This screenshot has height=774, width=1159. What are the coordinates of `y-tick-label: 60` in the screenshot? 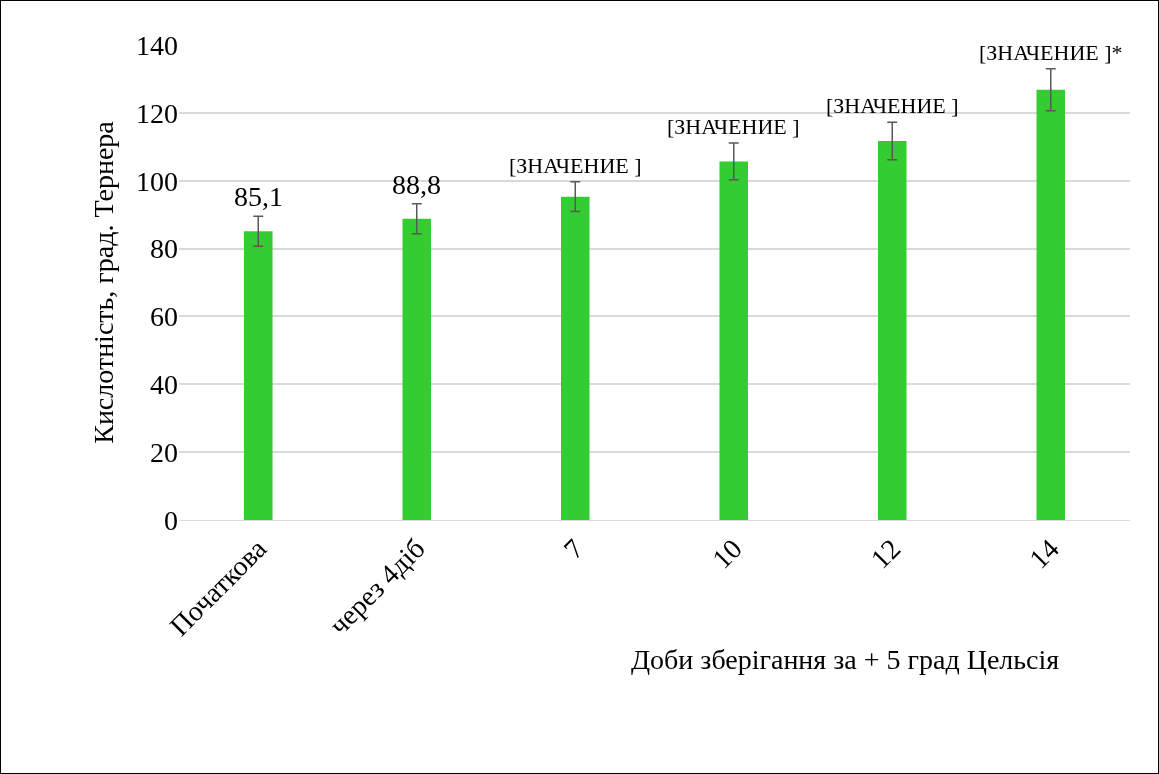 It's located at (164, 317).